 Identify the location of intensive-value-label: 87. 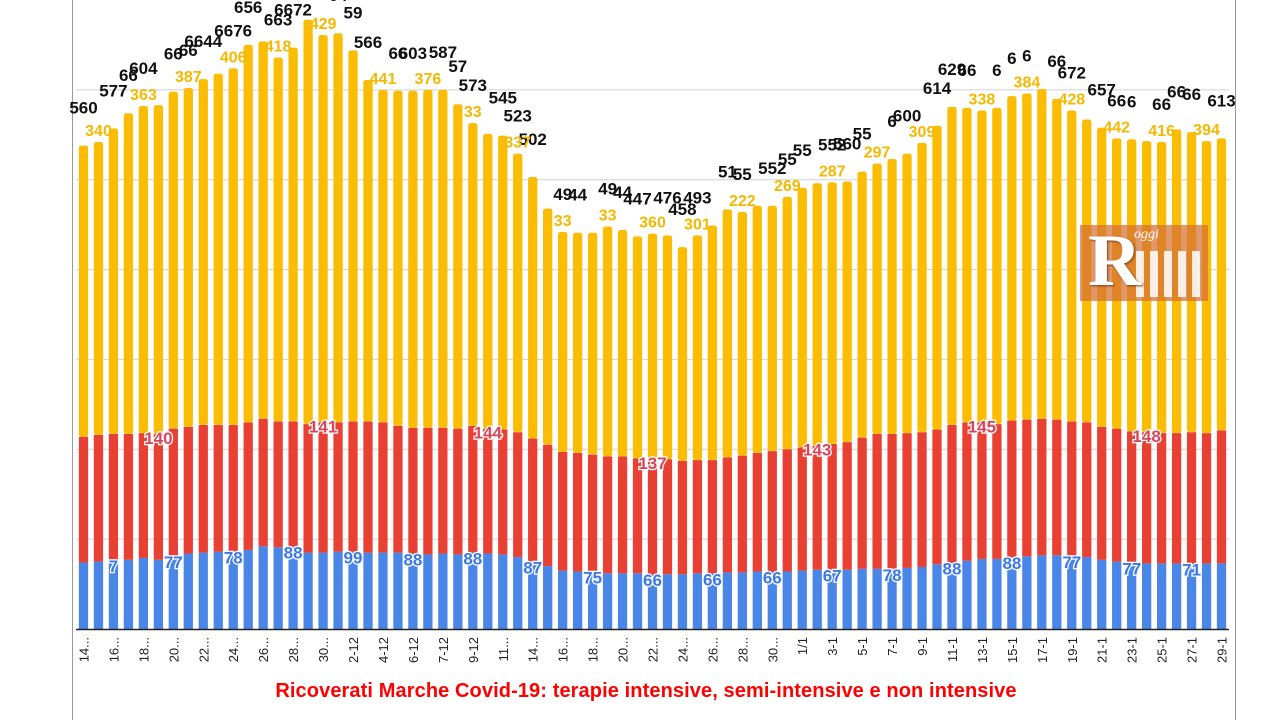
(532, 568).